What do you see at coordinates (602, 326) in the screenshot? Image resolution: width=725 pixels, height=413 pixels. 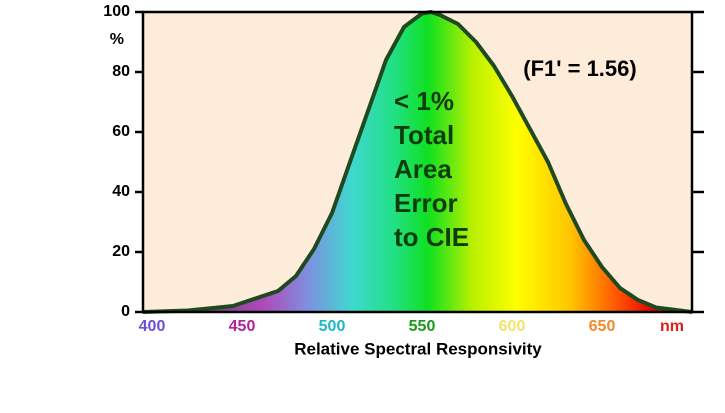 I see `x-tick-label: 650` at bounding box center [602, 326].